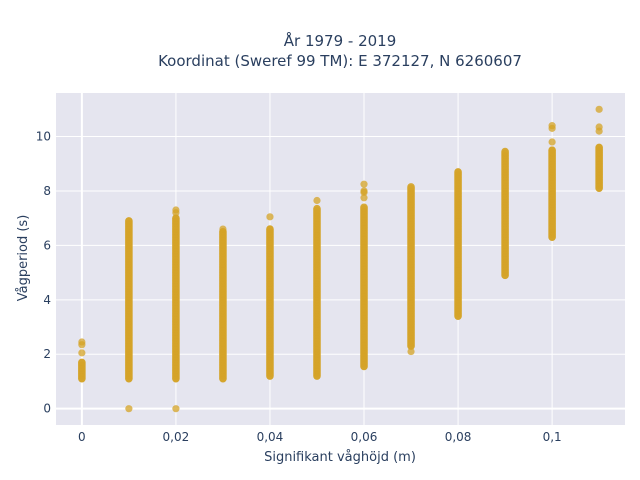 This screenshot has height=480, width=640. Describe the element at coordinates (364, 437) in the screenshot. I see `x-tick-label: 0,06` at that location.